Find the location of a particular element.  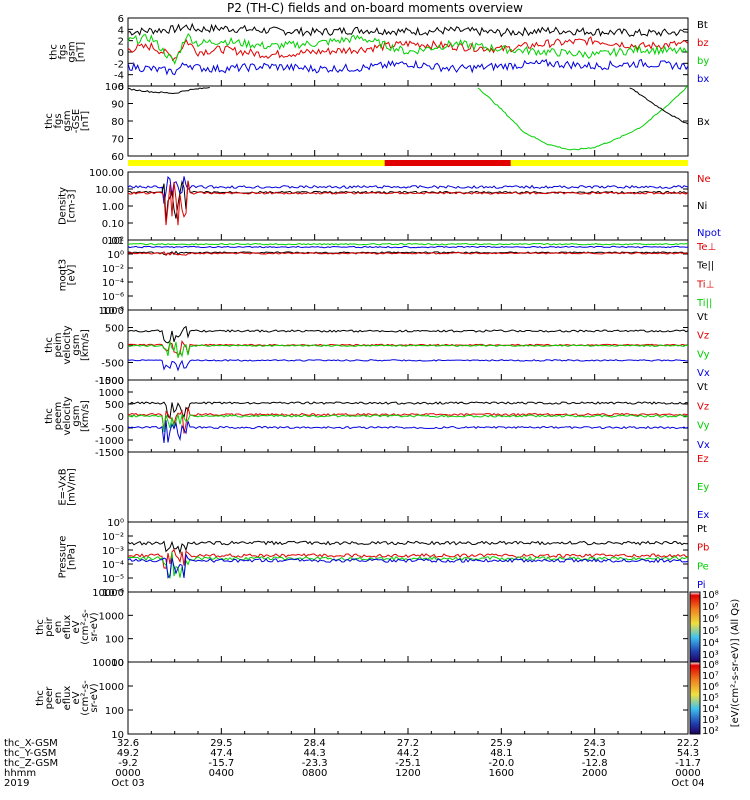

peir_eflux-ylabel: en is located at coordinates (58, 627).